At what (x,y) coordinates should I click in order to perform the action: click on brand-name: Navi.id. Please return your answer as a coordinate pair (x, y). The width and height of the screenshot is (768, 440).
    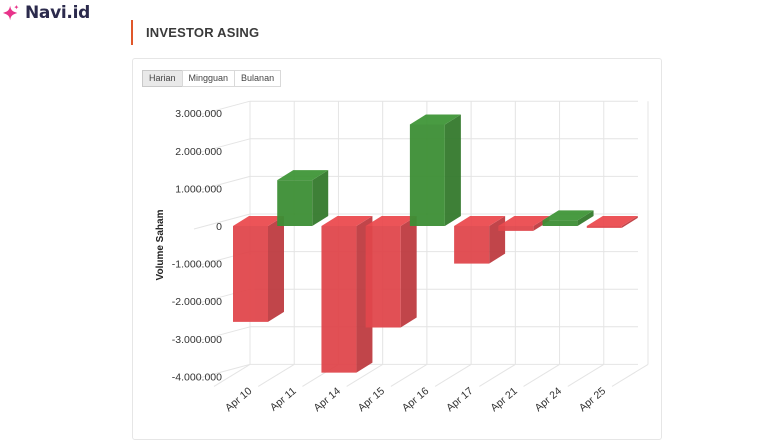
    Looking at the image, I should click on (57, 13).